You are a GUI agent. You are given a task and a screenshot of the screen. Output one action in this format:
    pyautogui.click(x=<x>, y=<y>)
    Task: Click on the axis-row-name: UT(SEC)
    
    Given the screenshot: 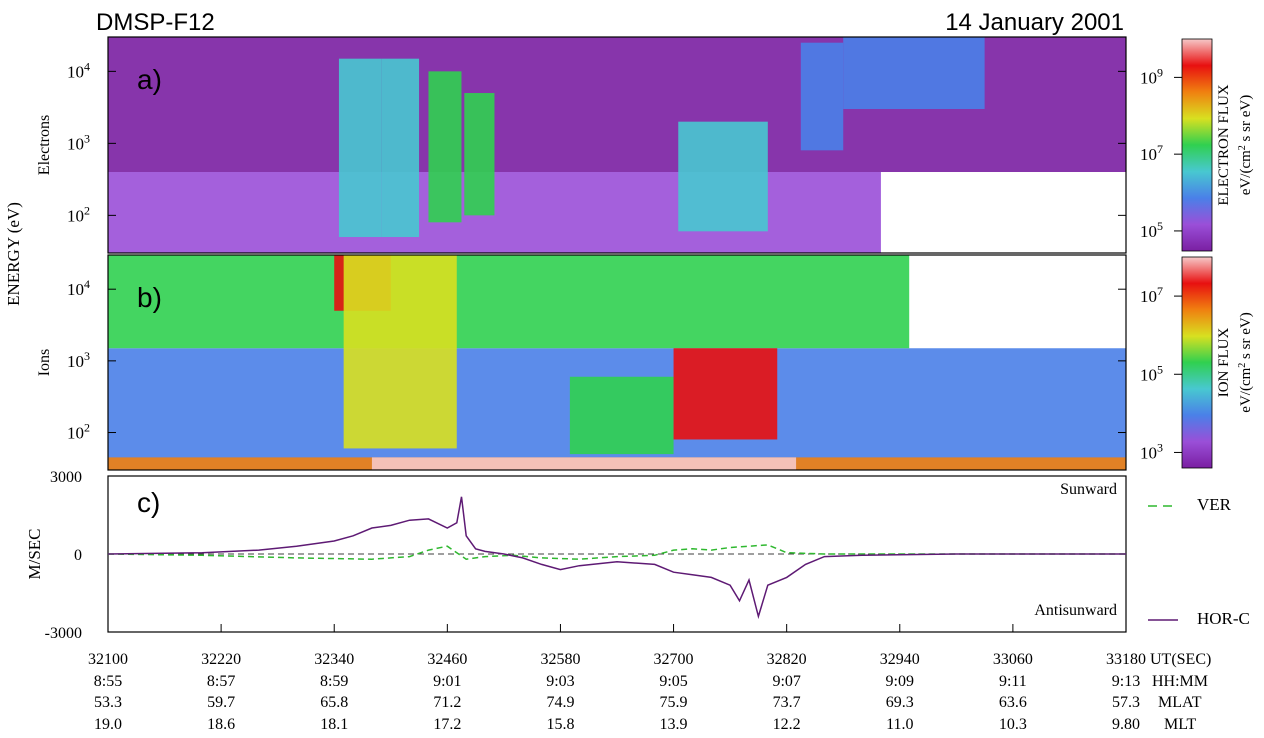 What is the action you would take?
    pyautogui.click(x=1180, y=659)
    